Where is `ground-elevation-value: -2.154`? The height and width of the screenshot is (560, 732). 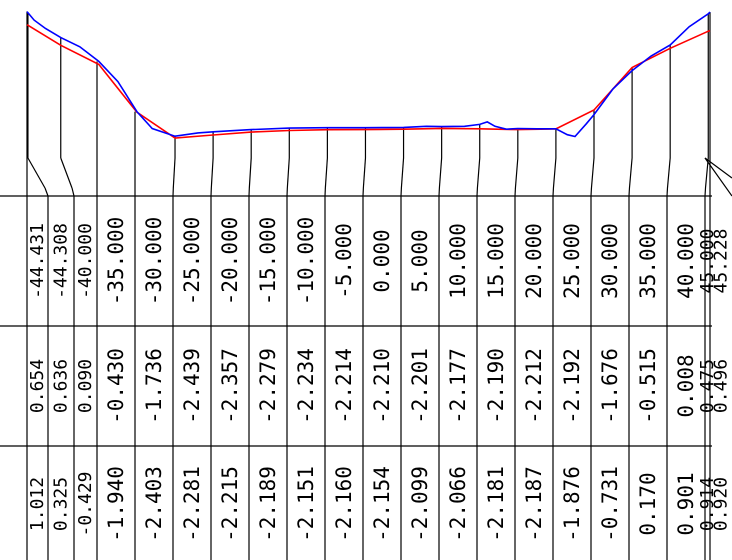 ground-elevation-value: -2.154 is located at coordinates (382, 504).